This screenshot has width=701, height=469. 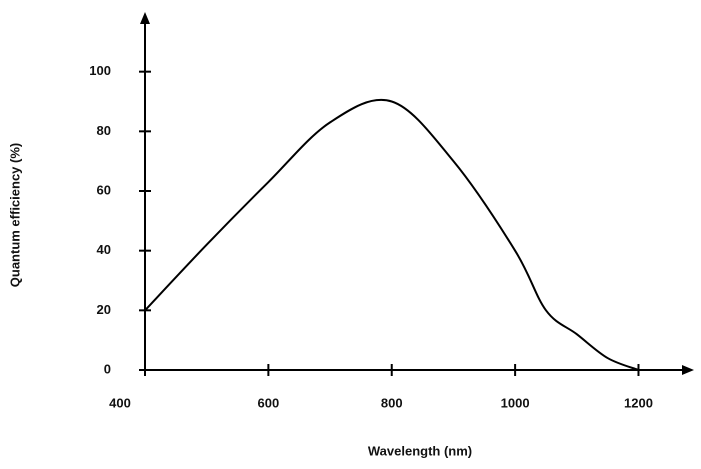 I want to click on x-tick-label: 1200, so click(x=638, y=402).